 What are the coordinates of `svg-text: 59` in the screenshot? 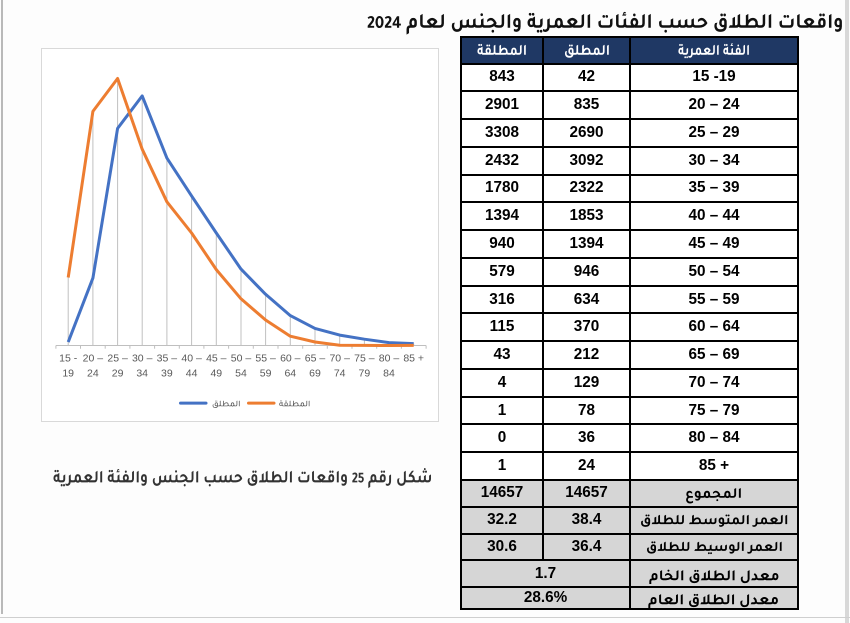 It's located at (266, 373).